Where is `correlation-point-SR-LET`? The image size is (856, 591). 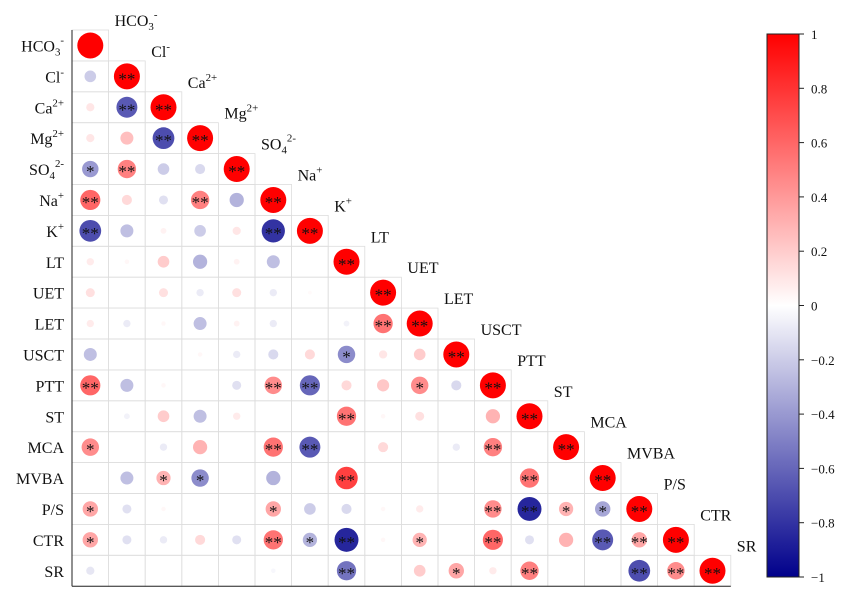 correlation-point-SR-LET is located at coordinates (419, 570).